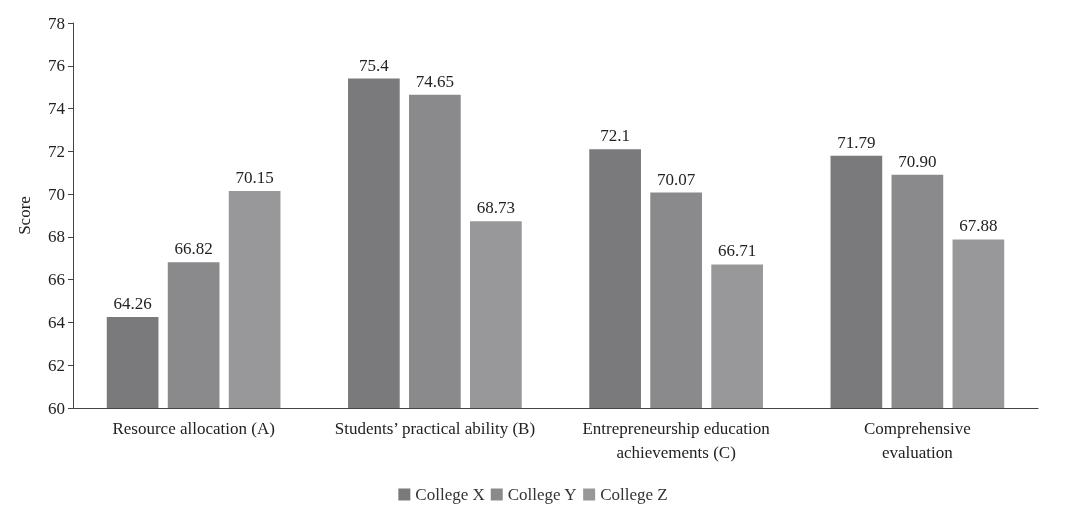 The width and height of the screenshot is (1067, 516). What do you see at coordinates (978, 226) in the screenshot?
I see `data-label: 67.88` at bounding box center [978, 226].